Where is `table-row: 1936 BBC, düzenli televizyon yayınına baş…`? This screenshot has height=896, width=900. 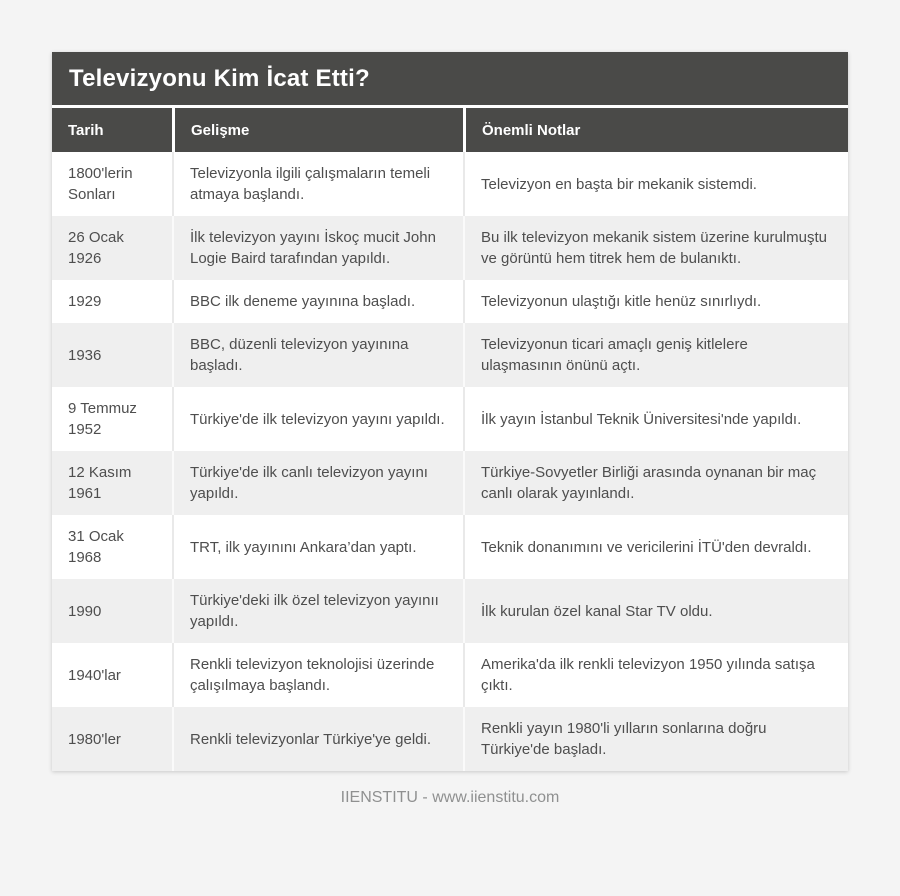
table-row: 1936 BBC, düzenli televizyon yayınına baş… is located at coordinates (450, 355).